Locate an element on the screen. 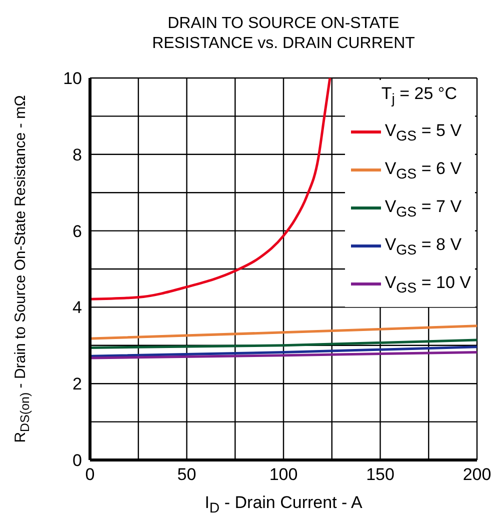 The image size is (502, 531). x-tick-label: 150 is located at coordinates (380, 474).